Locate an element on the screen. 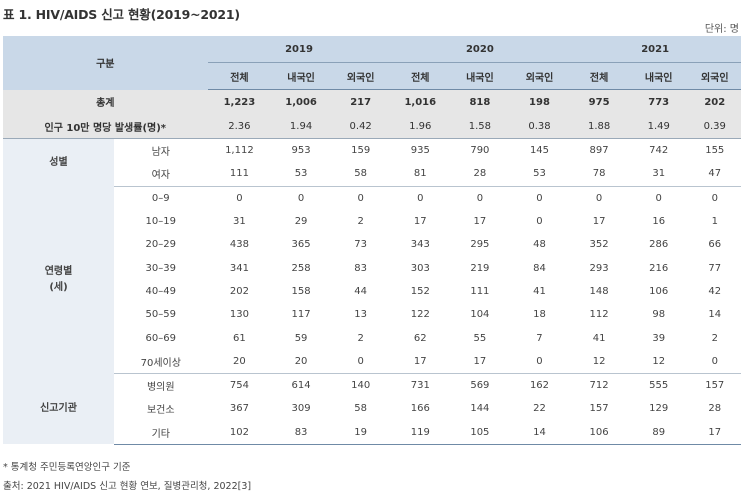  row-label: 60–69 is located at coordinates (160, 338).